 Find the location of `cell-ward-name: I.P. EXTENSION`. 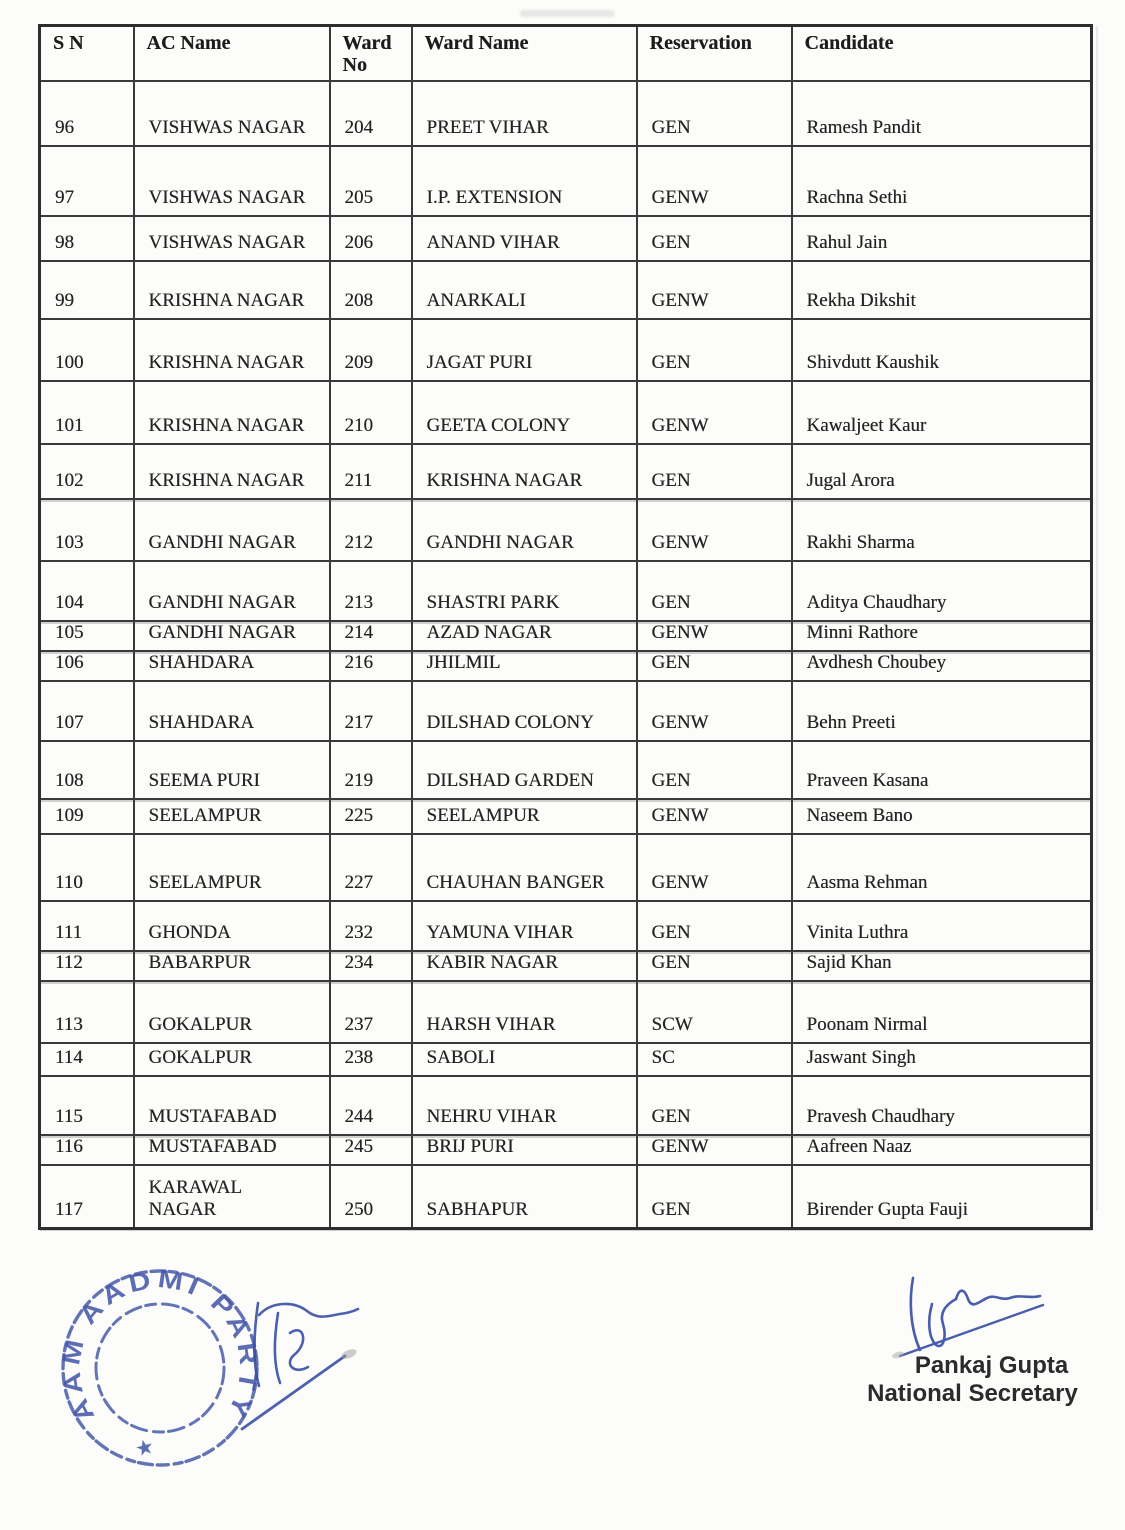

cell-ward-name: I.P. EXTENSION is located at coordinates (524, 181).